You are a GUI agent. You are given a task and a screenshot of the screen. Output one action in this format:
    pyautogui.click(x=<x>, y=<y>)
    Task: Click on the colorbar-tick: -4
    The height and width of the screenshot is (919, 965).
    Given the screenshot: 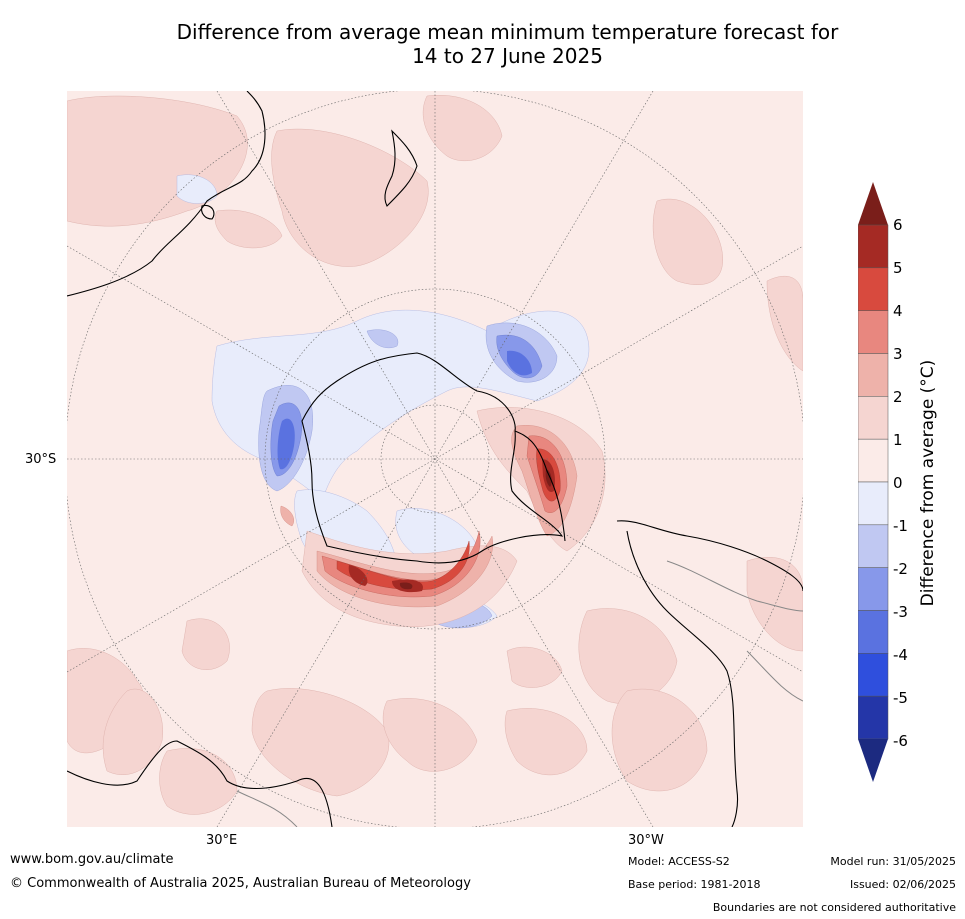 What is the action you would take?
    pyautogui.click(x=900, y=655)
    